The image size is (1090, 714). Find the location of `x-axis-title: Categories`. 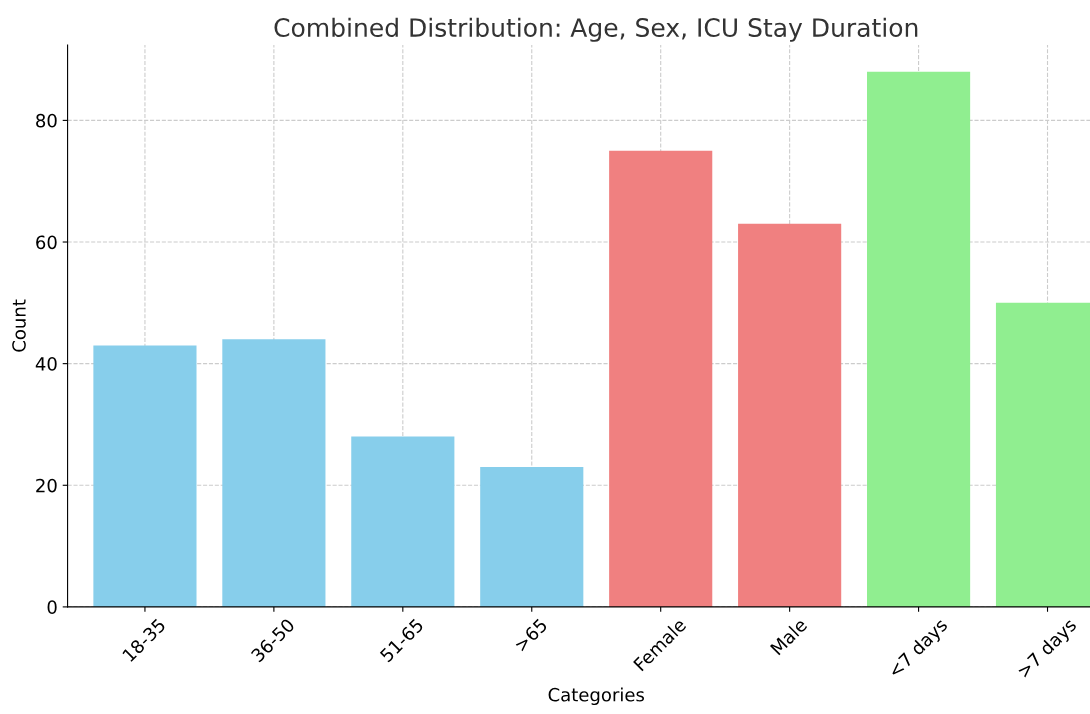

x-axis-title: Categories is located at coordinates (596, 696).